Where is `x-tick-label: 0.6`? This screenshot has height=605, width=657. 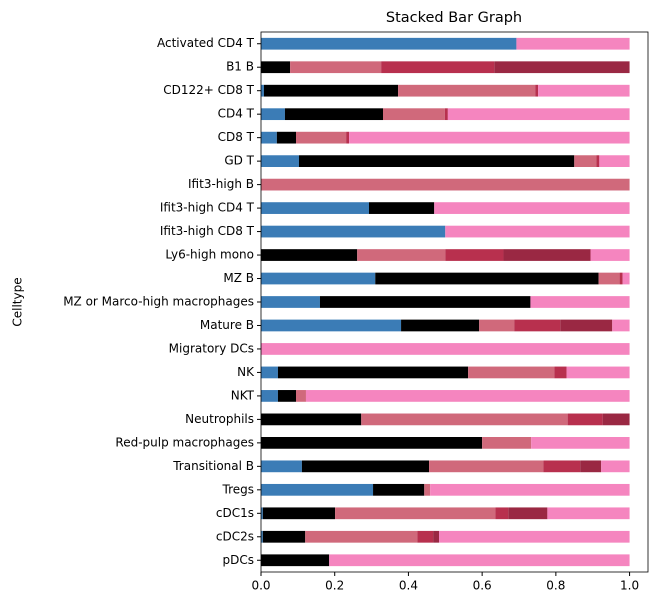
x-tick-label: 0.6 is located at coordinates (482, 586).